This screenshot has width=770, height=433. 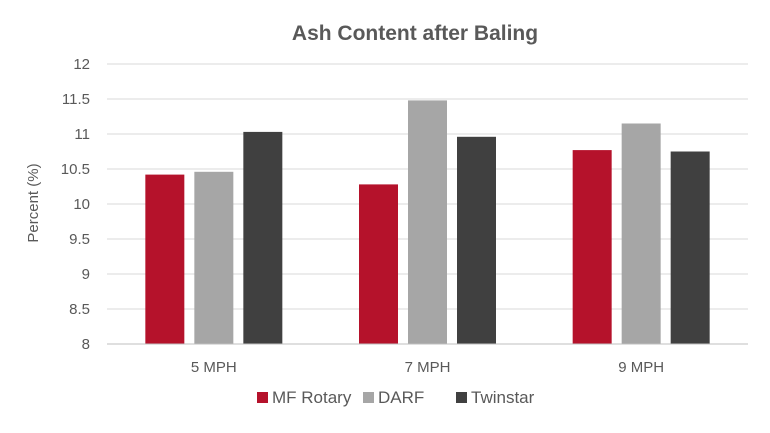 What do you see at coordinates (79, 309) in the screenshot?
I see `y-tick-label: 8.5` at bounding box center [79, 309].